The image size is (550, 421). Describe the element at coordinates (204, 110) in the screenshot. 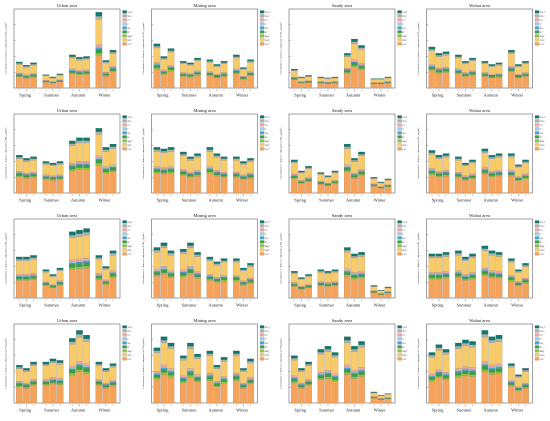

I see `subplot-title: Mining area` at that location.